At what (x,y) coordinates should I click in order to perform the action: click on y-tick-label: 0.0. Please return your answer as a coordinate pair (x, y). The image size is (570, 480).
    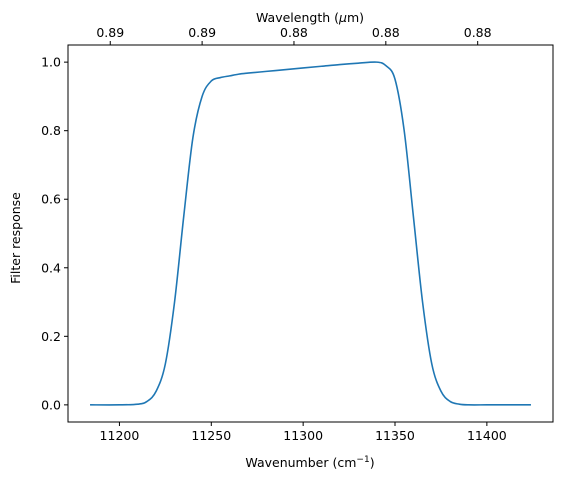
    Looking at the image, I should click on (51, 404).